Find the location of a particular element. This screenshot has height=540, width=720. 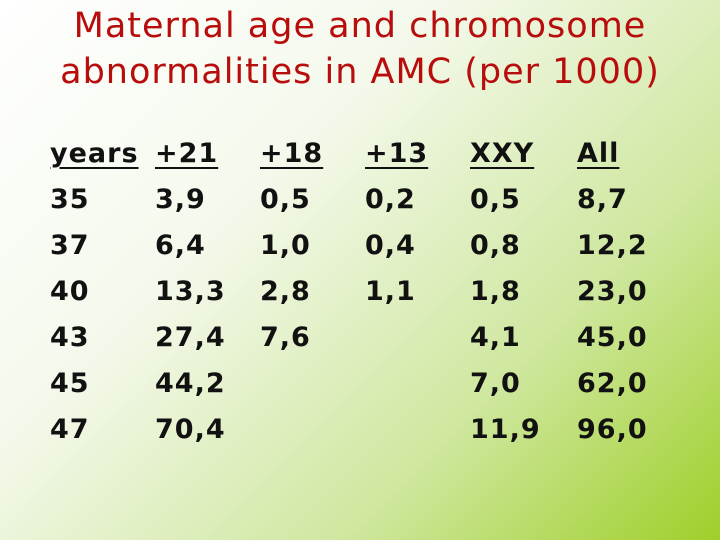

table-cell: 27,4 is located at coordinates (190, 337).